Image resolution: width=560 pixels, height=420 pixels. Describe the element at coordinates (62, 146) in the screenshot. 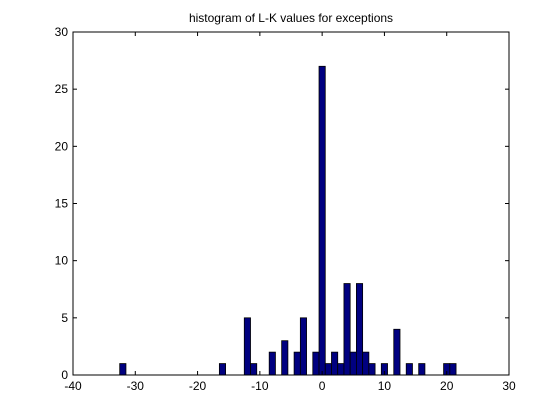

I see `y-tick-label: 20` at that location.